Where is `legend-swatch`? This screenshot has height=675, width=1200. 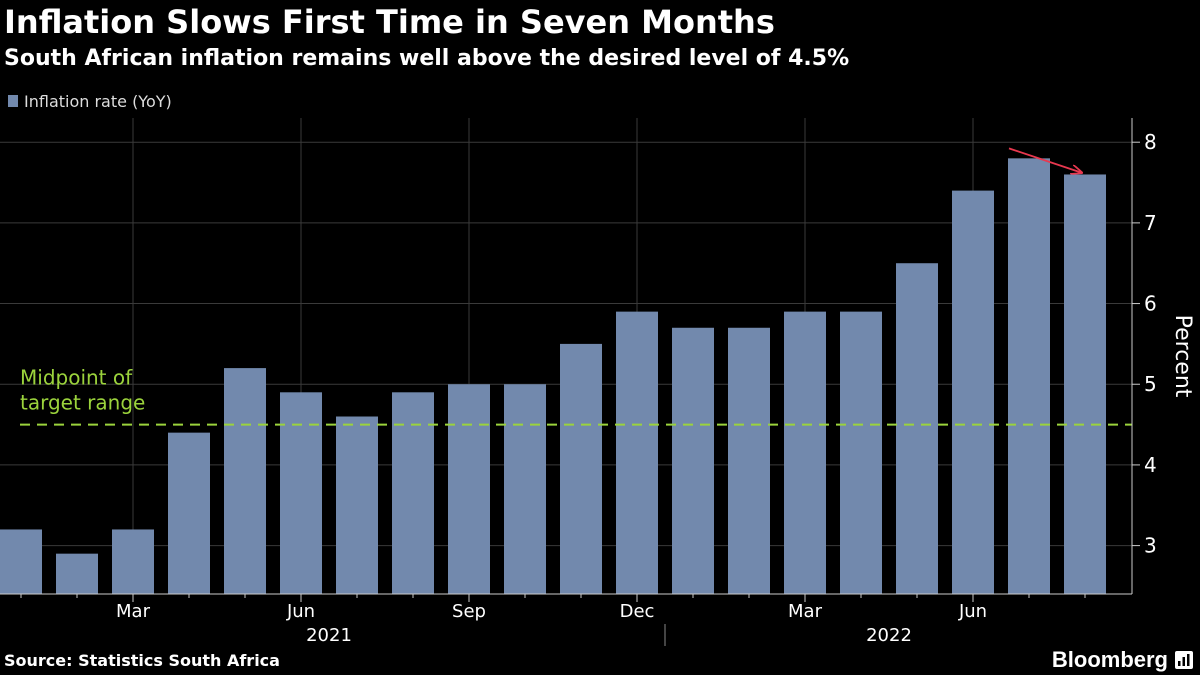 legend-swatch is located at coordinates (13, 101).